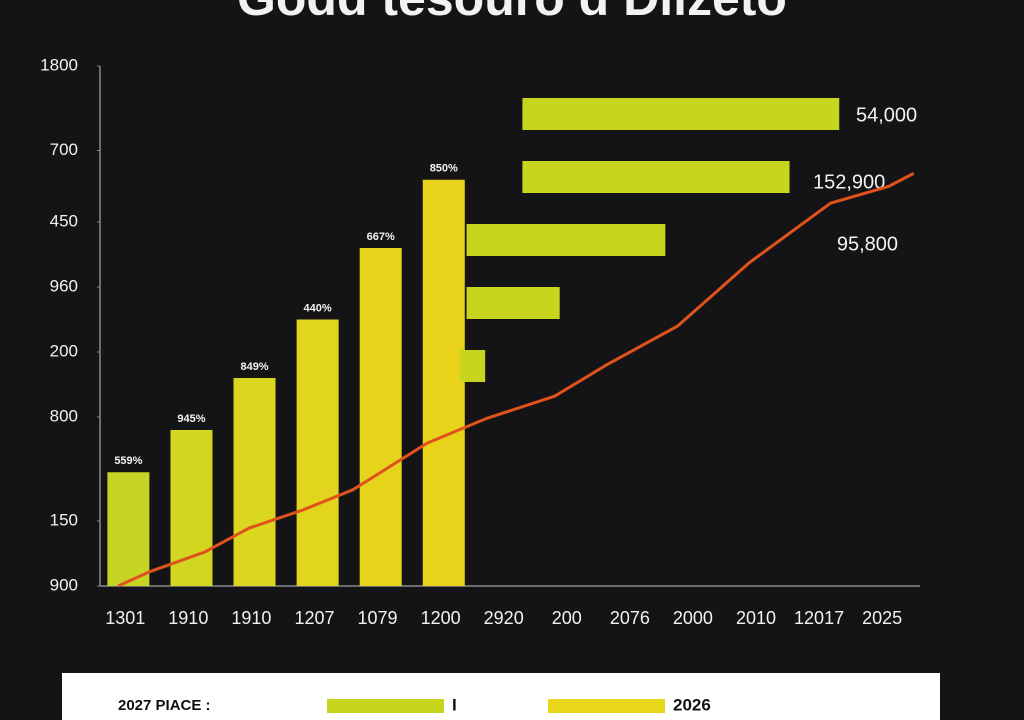  I want to click on x-tick-label: 12017, so click(819, 618).